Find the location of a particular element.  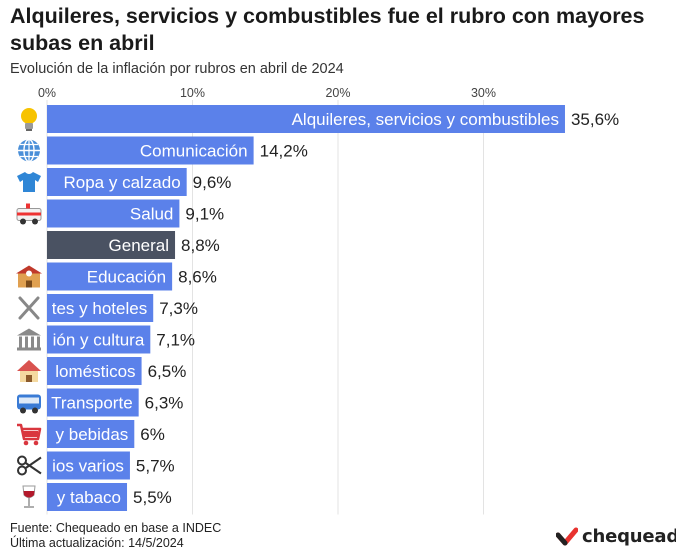

bar-label: tes y hoteles is located at coordinates (99, 308).